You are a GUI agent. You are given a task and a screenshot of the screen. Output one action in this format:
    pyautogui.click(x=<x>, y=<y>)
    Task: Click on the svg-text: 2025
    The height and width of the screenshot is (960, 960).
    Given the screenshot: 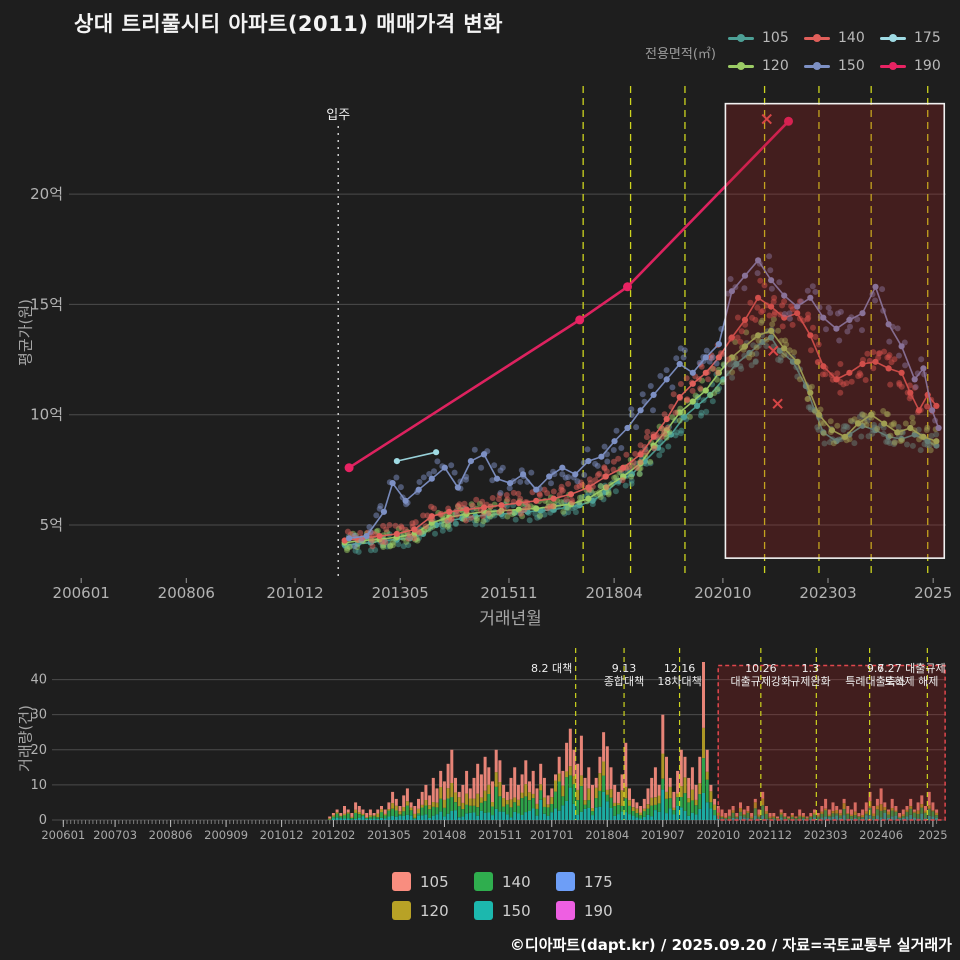 What is the action you would take?
    pyautogui.click(x=933, y=593)
    